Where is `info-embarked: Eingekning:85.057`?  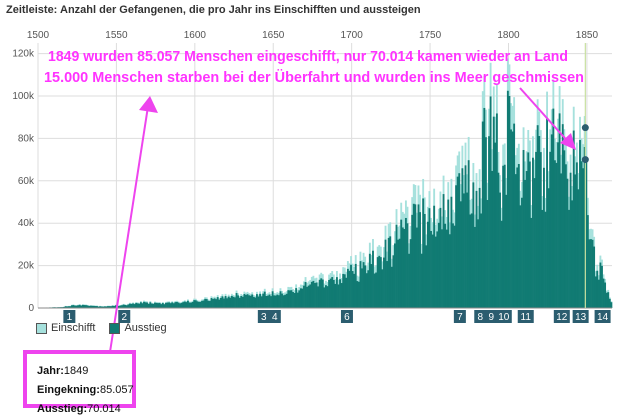 info-embarked: Eingekning:85.057 is located at coordinates (84, 390).